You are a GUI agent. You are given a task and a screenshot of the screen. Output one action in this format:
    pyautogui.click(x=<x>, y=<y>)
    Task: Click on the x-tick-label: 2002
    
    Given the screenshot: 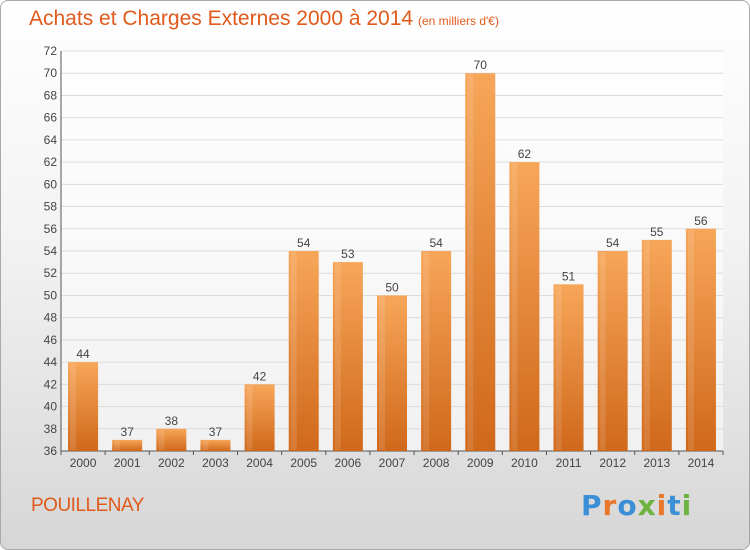 What is the action you would take?
    pyautogui.click(x=171, y=463)
    